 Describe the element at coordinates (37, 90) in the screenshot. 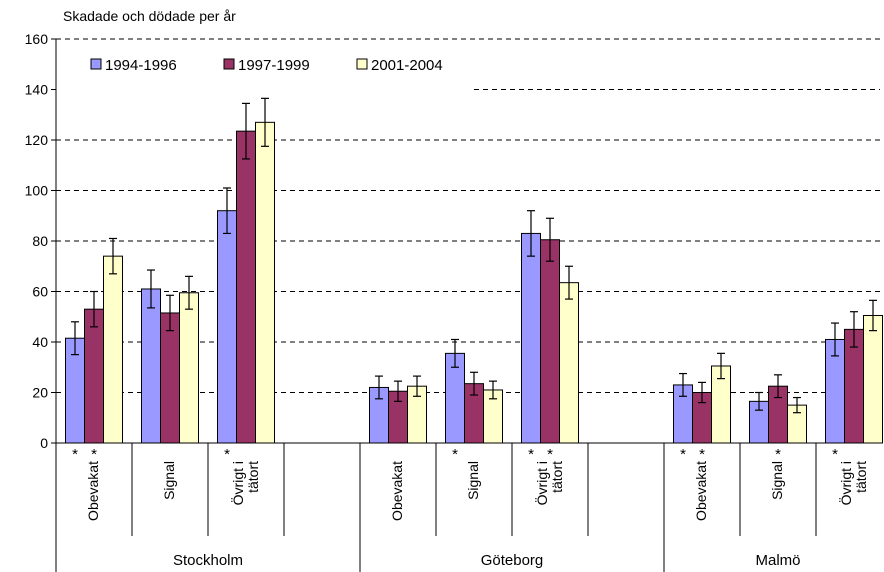

I see `y-tick-label: 140` at that location.